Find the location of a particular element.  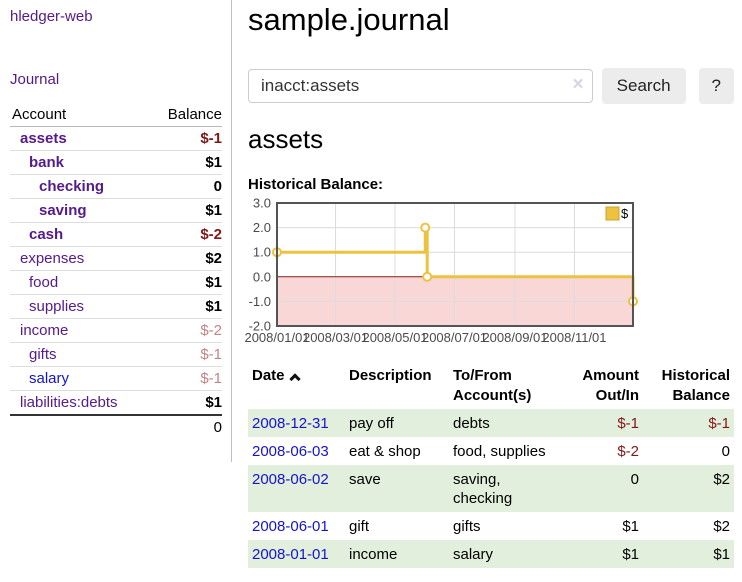

transaction-balance: $1 is located at coordinates (721, 554).